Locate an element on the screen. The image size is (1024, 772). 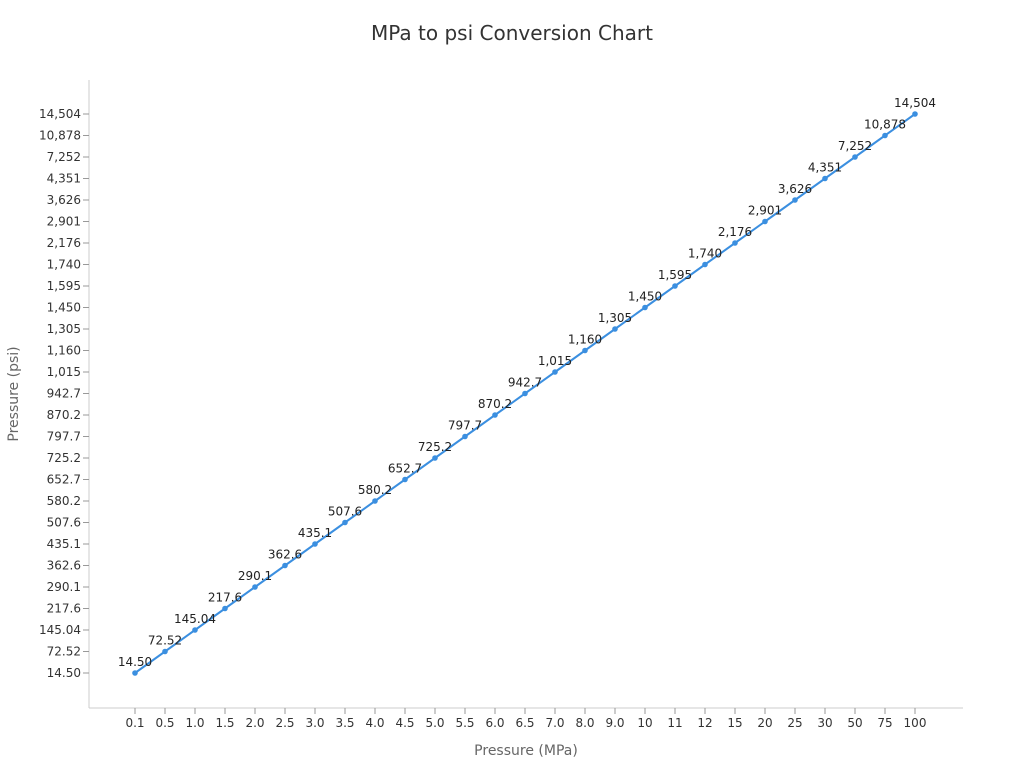
y-tick-label: 1,450 is located at coordinates (64, 308).